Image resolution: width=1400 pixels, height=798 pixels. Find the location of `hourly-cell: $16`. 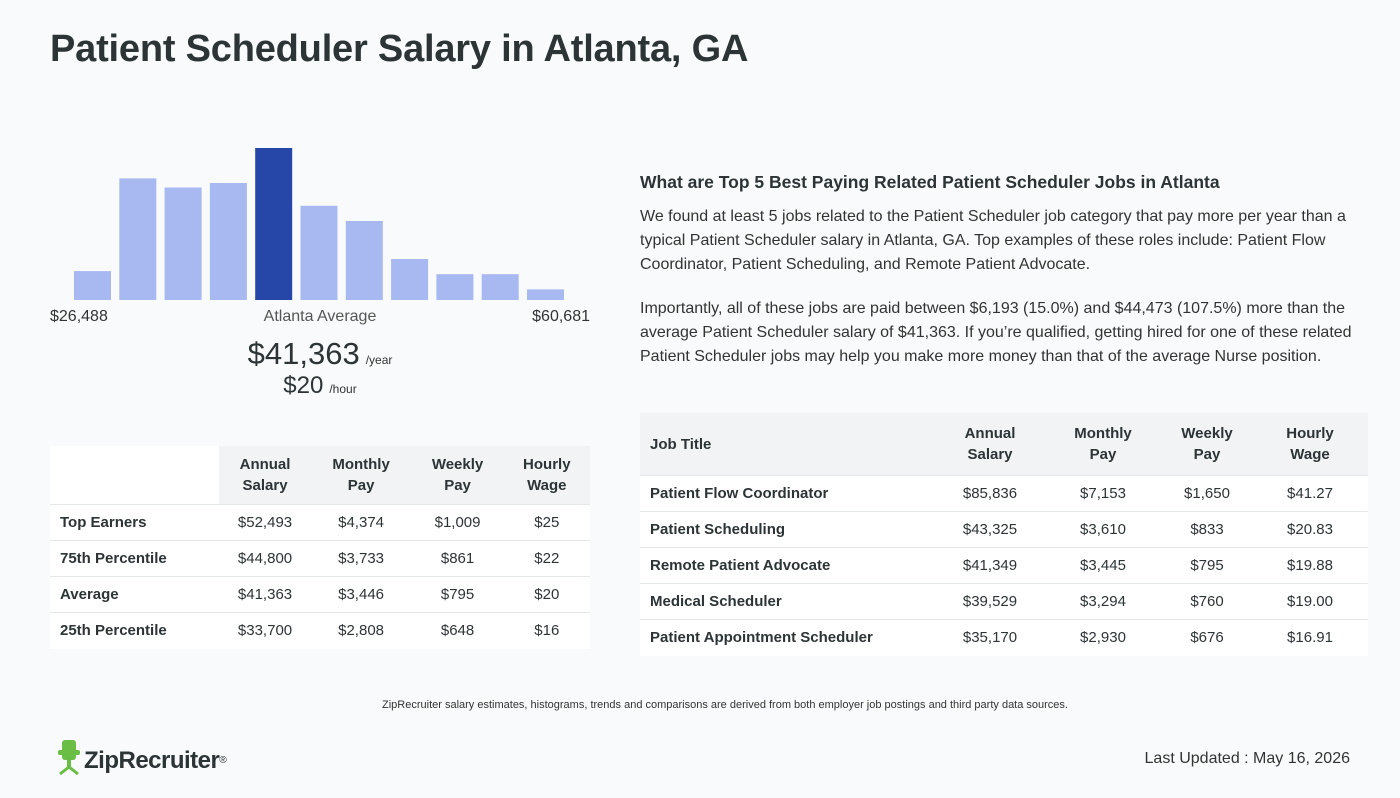

hourly-cell: $16 is located at coordinates (546, 630).